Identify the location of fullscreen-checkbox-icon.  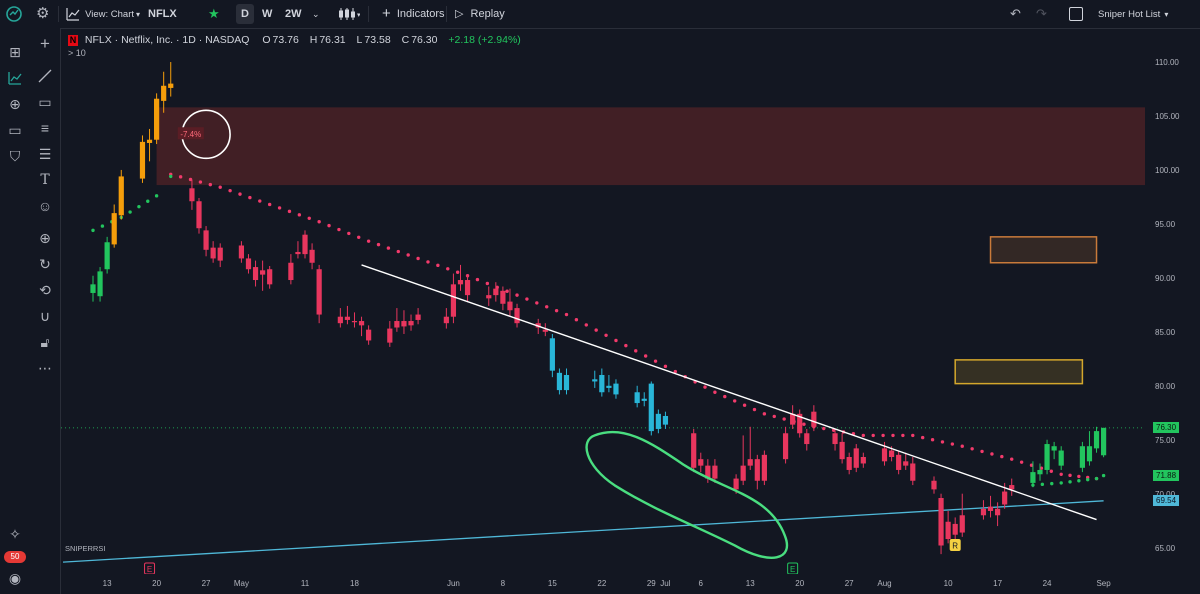
(1076, 14).